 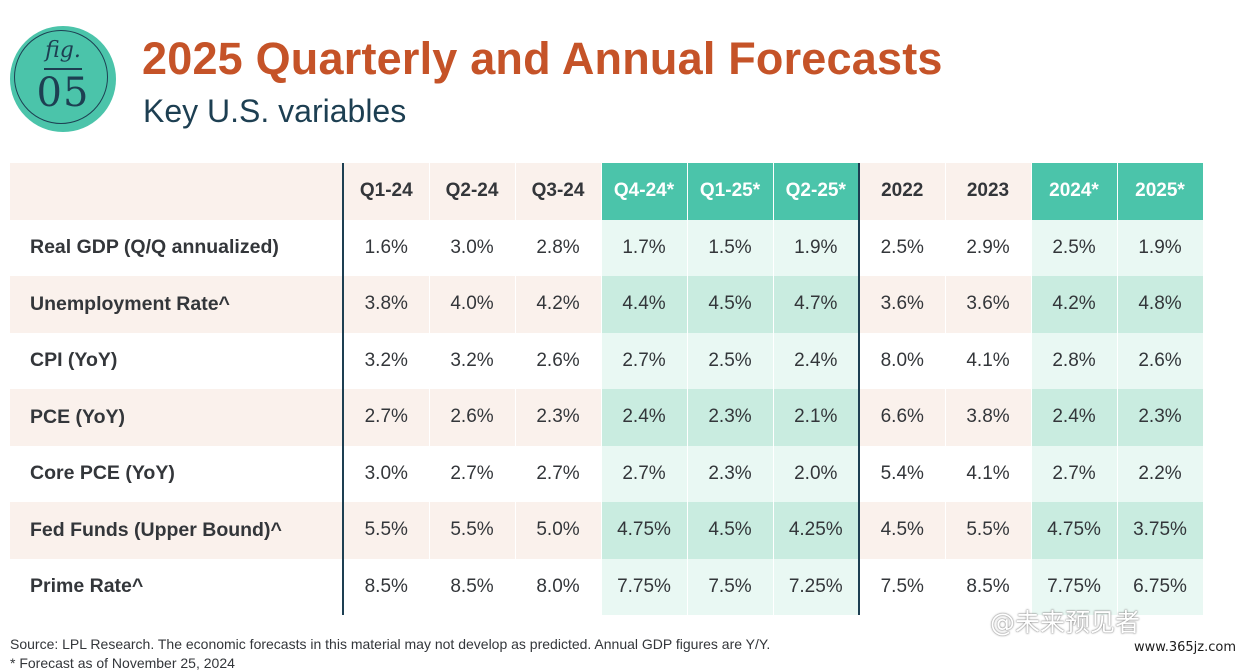 I want to click on row-label: CPI (YoY), so click(x=177, y=360).